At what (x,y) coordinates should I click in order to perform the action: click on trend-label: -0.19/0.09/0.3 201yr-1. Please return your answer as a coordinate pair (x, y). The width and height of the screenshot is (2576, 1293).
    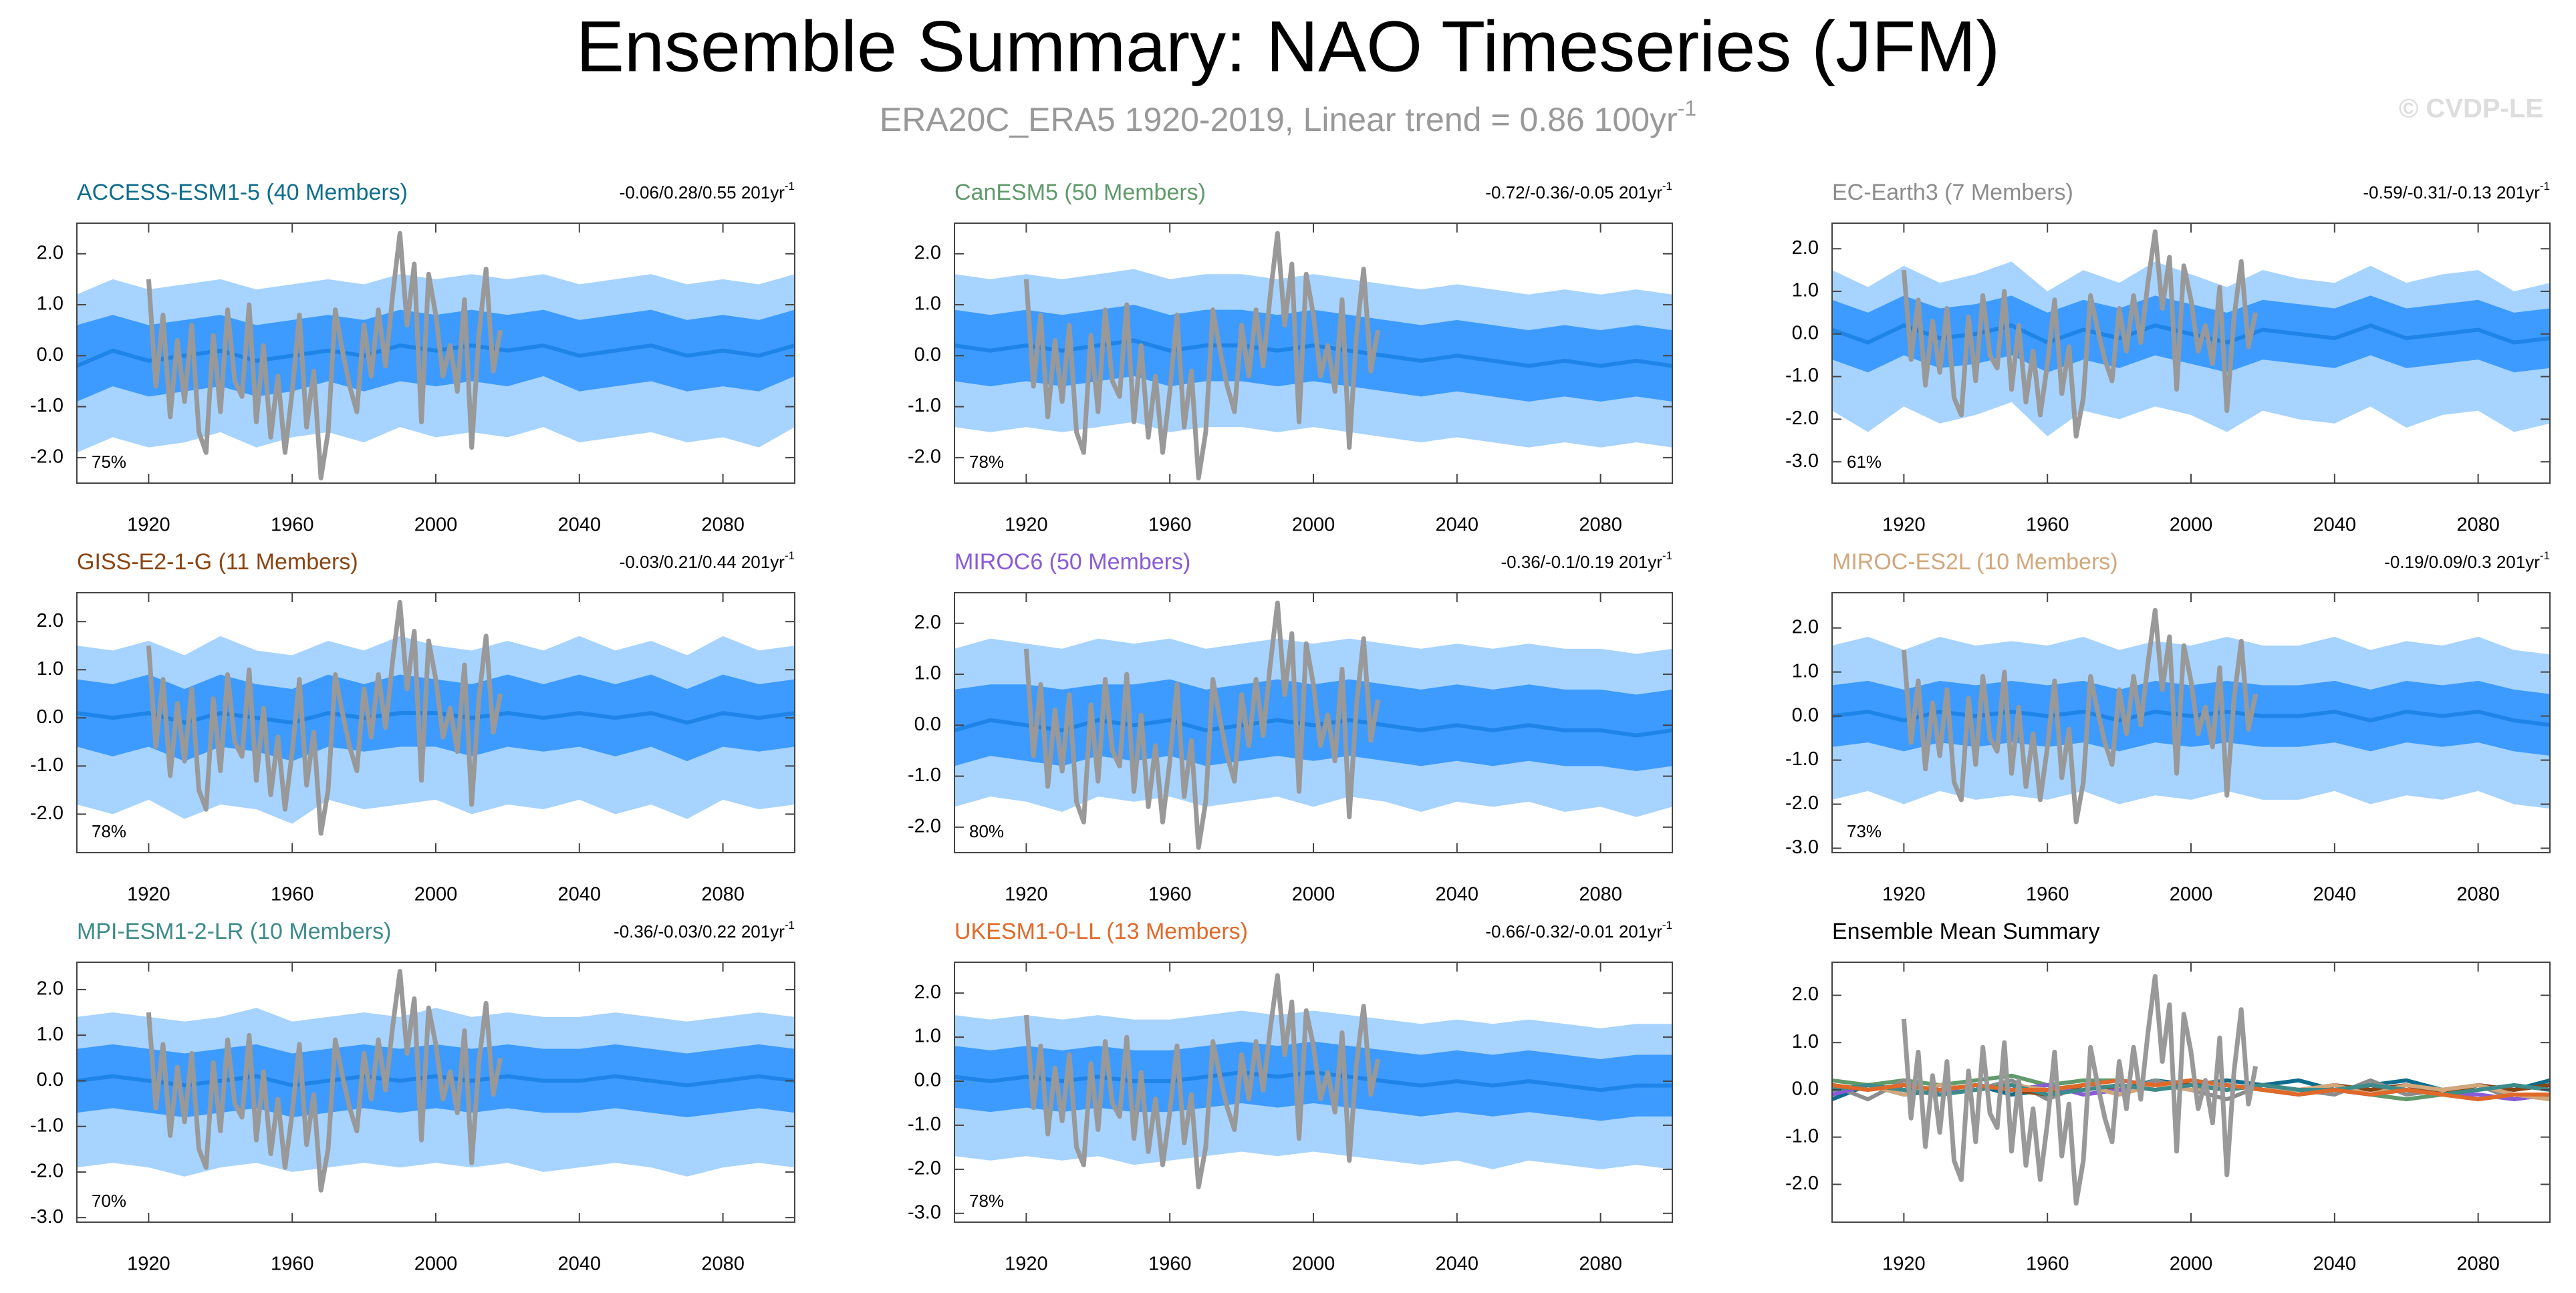
    Looking at the image, I should click on (2467, 560).